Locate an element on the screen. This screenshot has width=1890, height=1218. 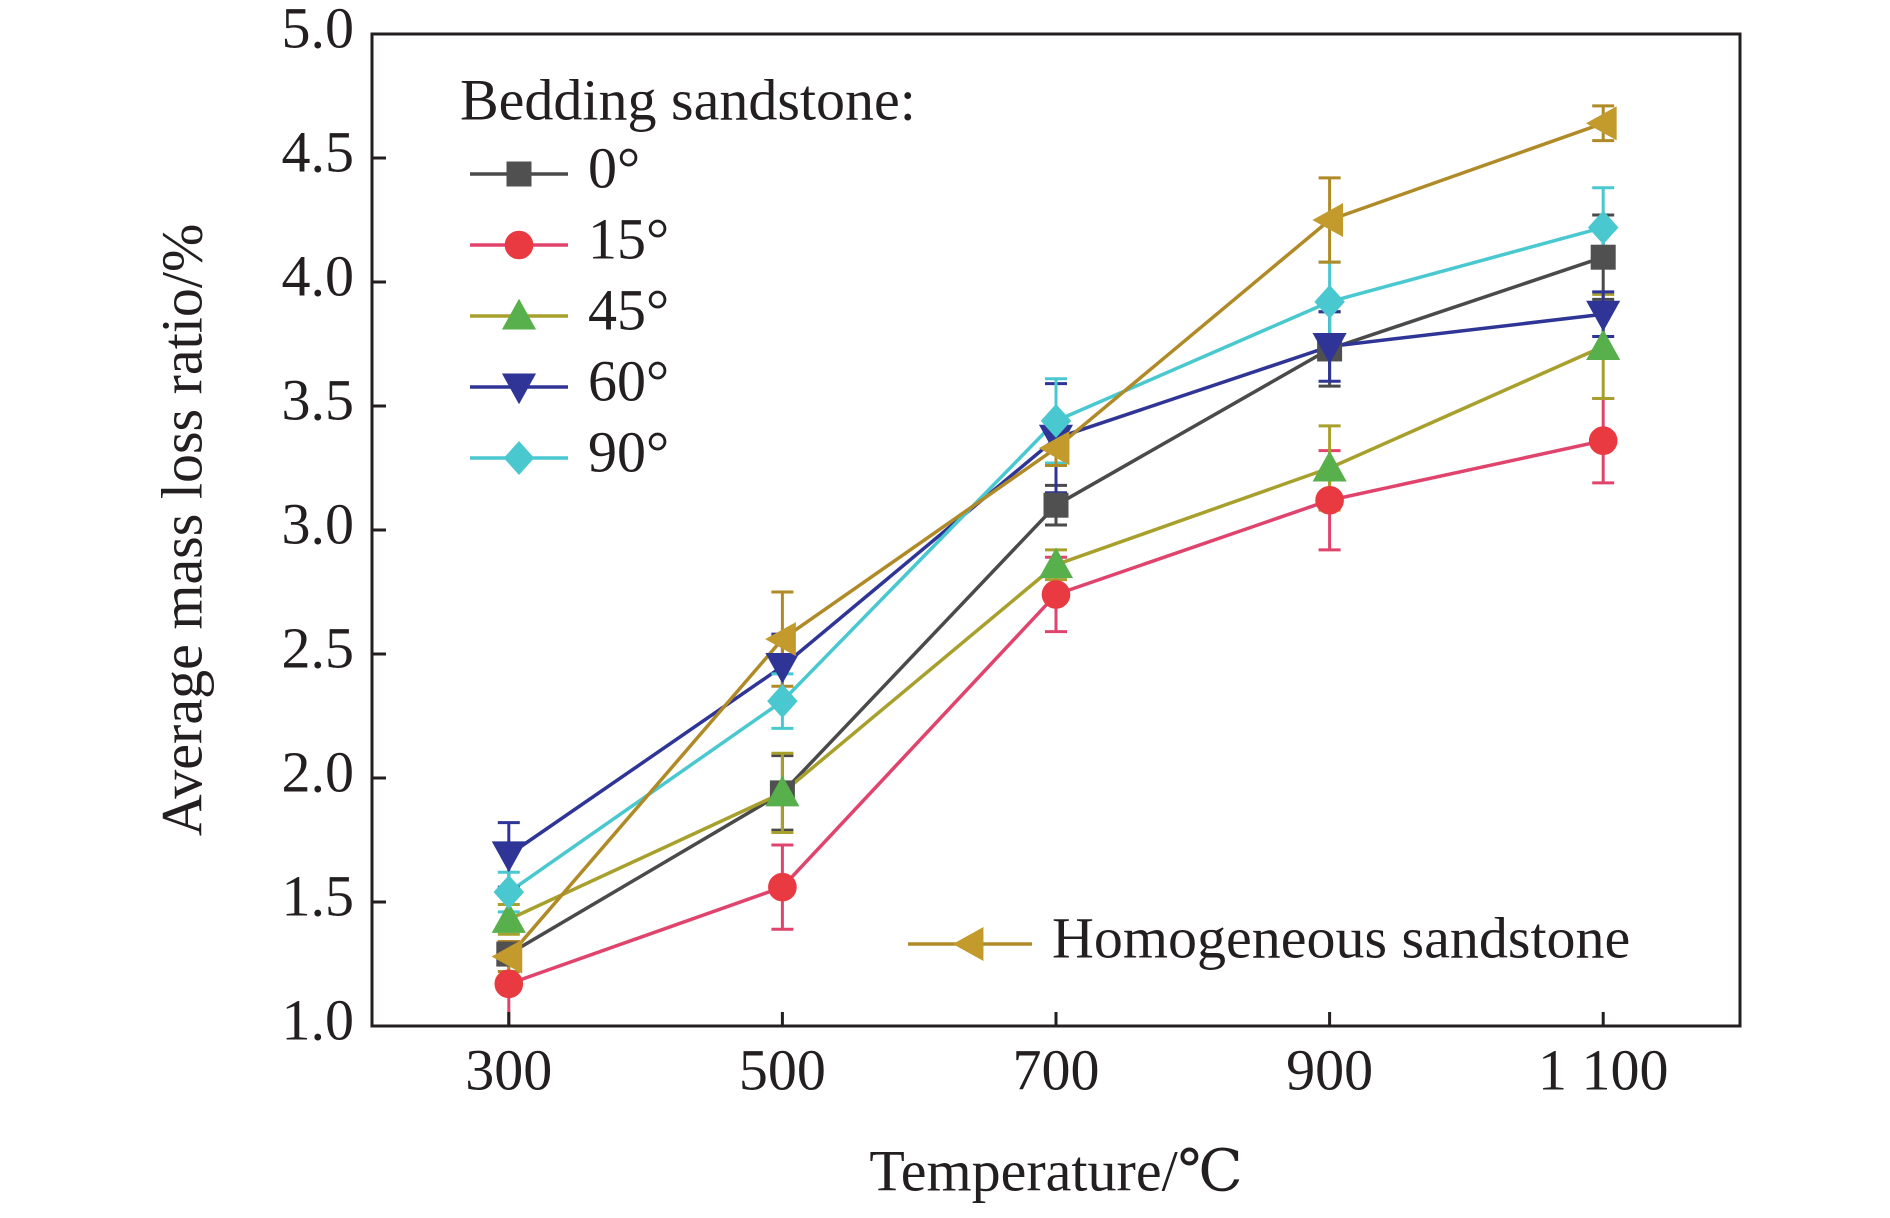
y-tick-label-4.0: 4.0 is located at coordinates (318, 275).